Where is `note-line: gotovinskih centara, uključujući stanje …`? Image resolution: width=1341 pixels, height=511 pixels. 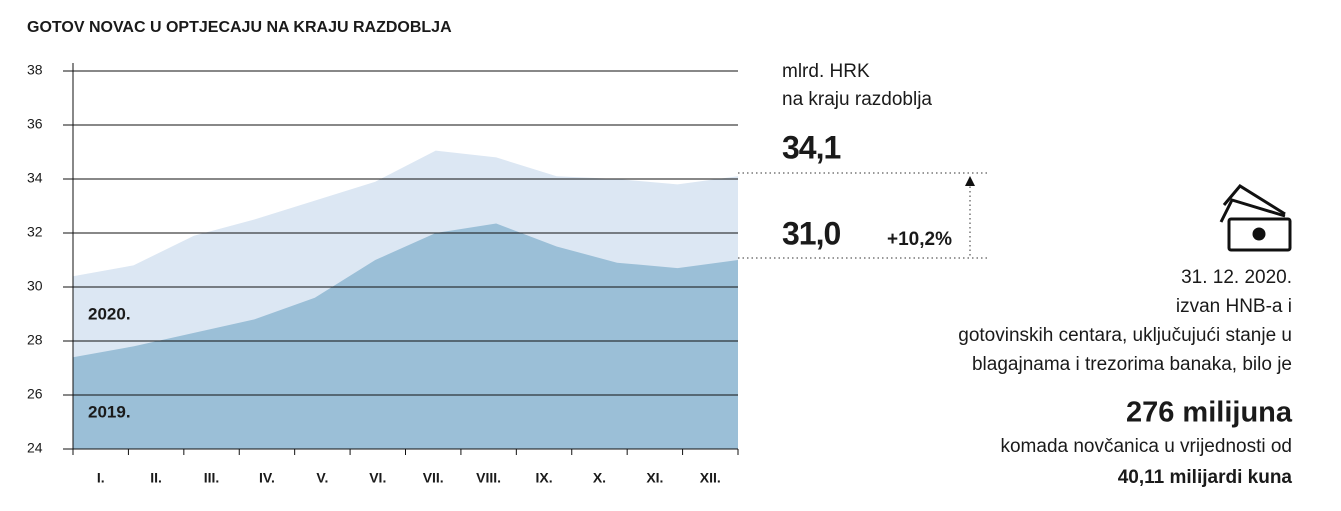
note-line: gotovinskih centara, uključujući stanje … is located at coordinates (1125, 335).